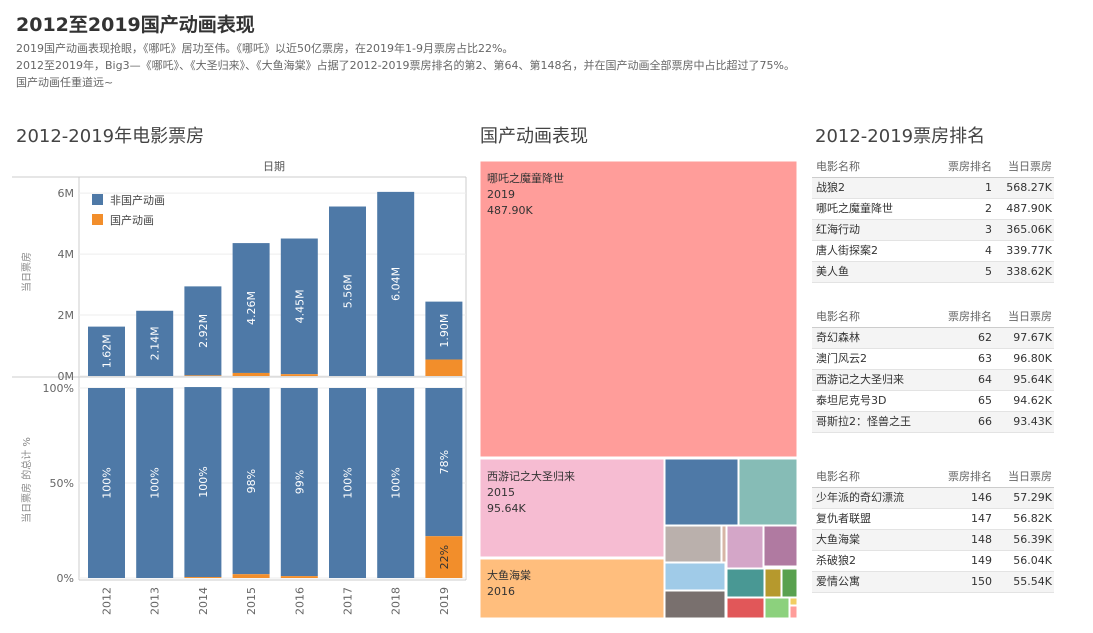 The width and height of the screenshot is (1093, 633). What do you see at coordinates (933, 272) in the screenshot?
I see `table-row: 美人鱼 5 338.62K` at bounding box center [933, 272].